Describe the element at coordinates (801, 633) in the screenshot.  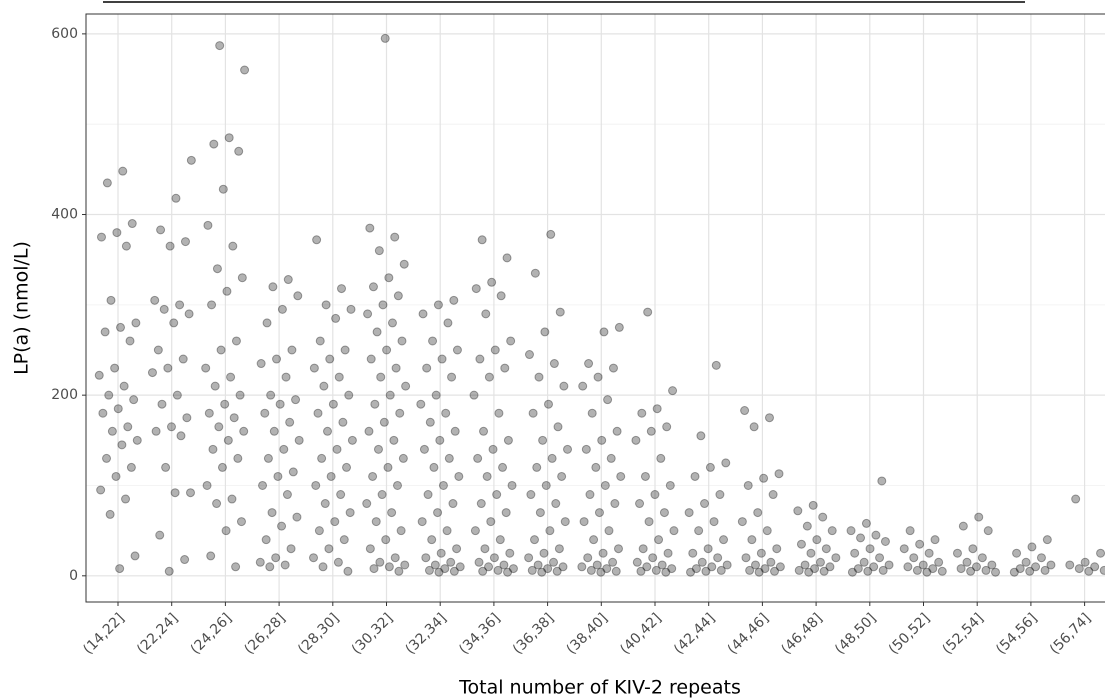
I see `x-tick-label: (46,48]` at that location.